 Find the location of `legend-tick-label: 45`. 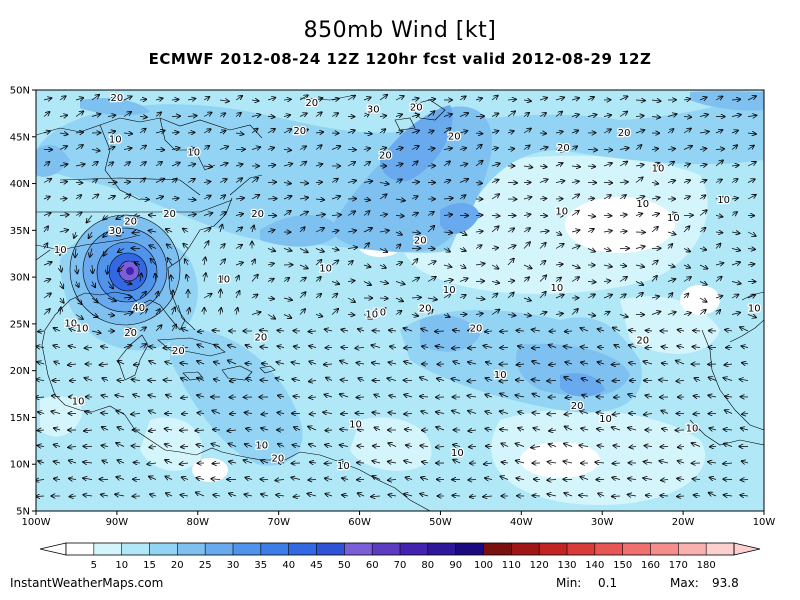

legend-tick-label: 45 is located at coordinates (316, 565).